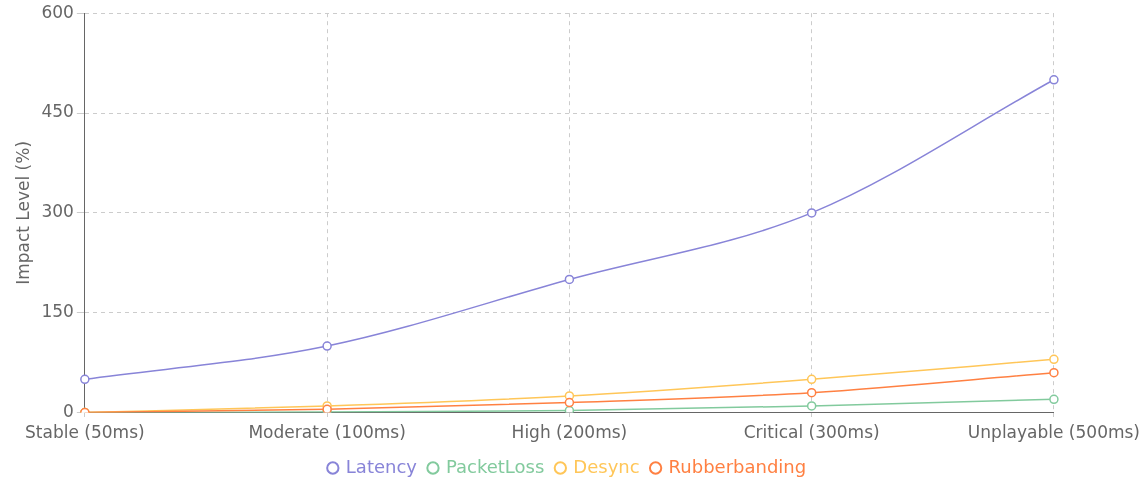 This screenshot has height=493, width=1143. What do you see at coordinates (68, 411) in the screenshot?
I see `y-tick-label: 0` at bounding box center [68, 411].